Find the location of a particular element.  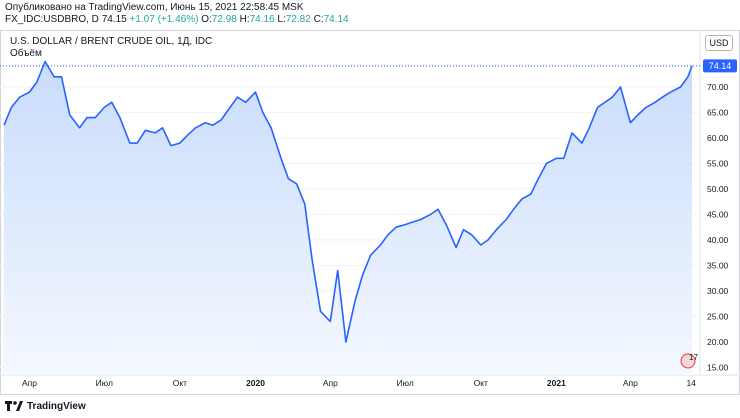

last-price-tag: 74.14 is located at coordinates (720, 66).